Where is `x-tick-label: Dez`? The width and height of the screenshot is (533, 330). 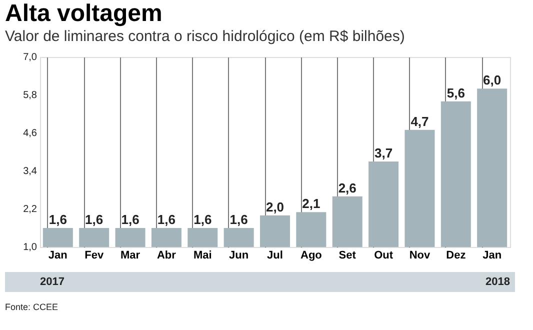 x-tick-label: Dez is located at coordinates (456, 256).